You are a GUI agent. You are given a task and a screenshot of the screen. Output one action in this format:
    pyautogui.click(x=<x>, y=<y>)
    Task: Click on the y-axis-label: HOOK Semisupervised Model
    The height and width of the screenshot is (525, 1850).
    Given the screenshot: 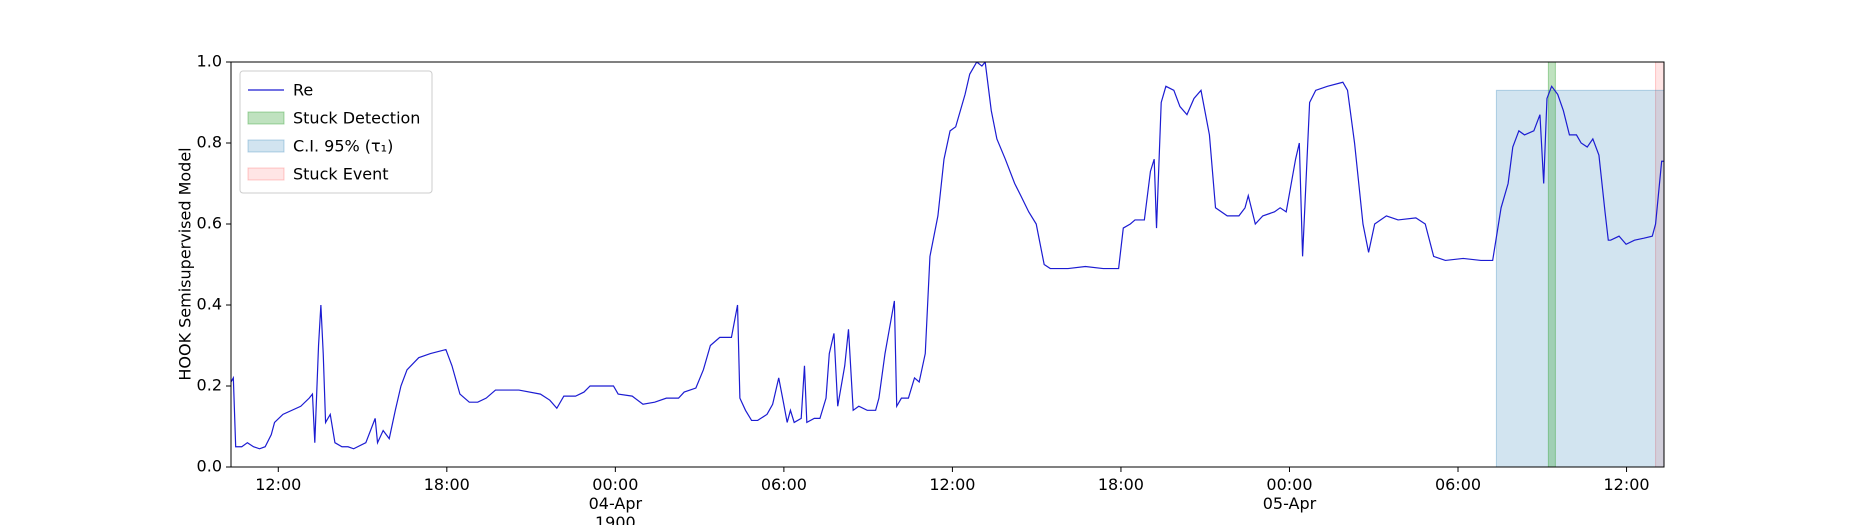 What is the action you would take?
    pyautogui.click(x=185, y=263)
    